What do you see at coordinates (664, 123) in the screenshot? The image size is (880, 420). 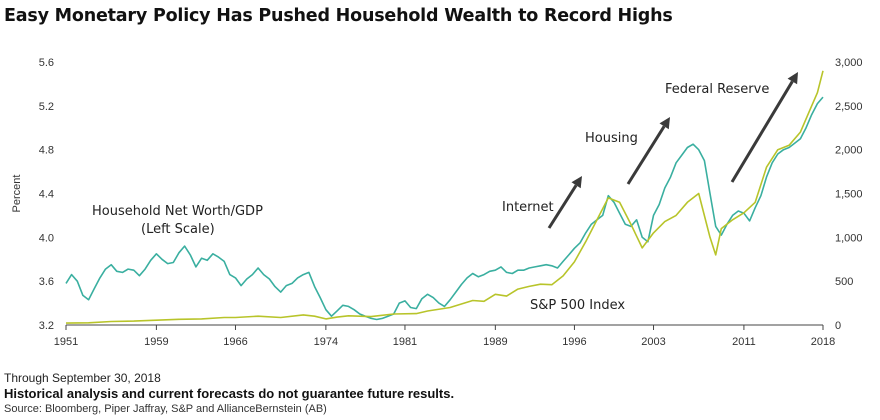 I see `housing-arrow-head` at bounding box center [664, 123].